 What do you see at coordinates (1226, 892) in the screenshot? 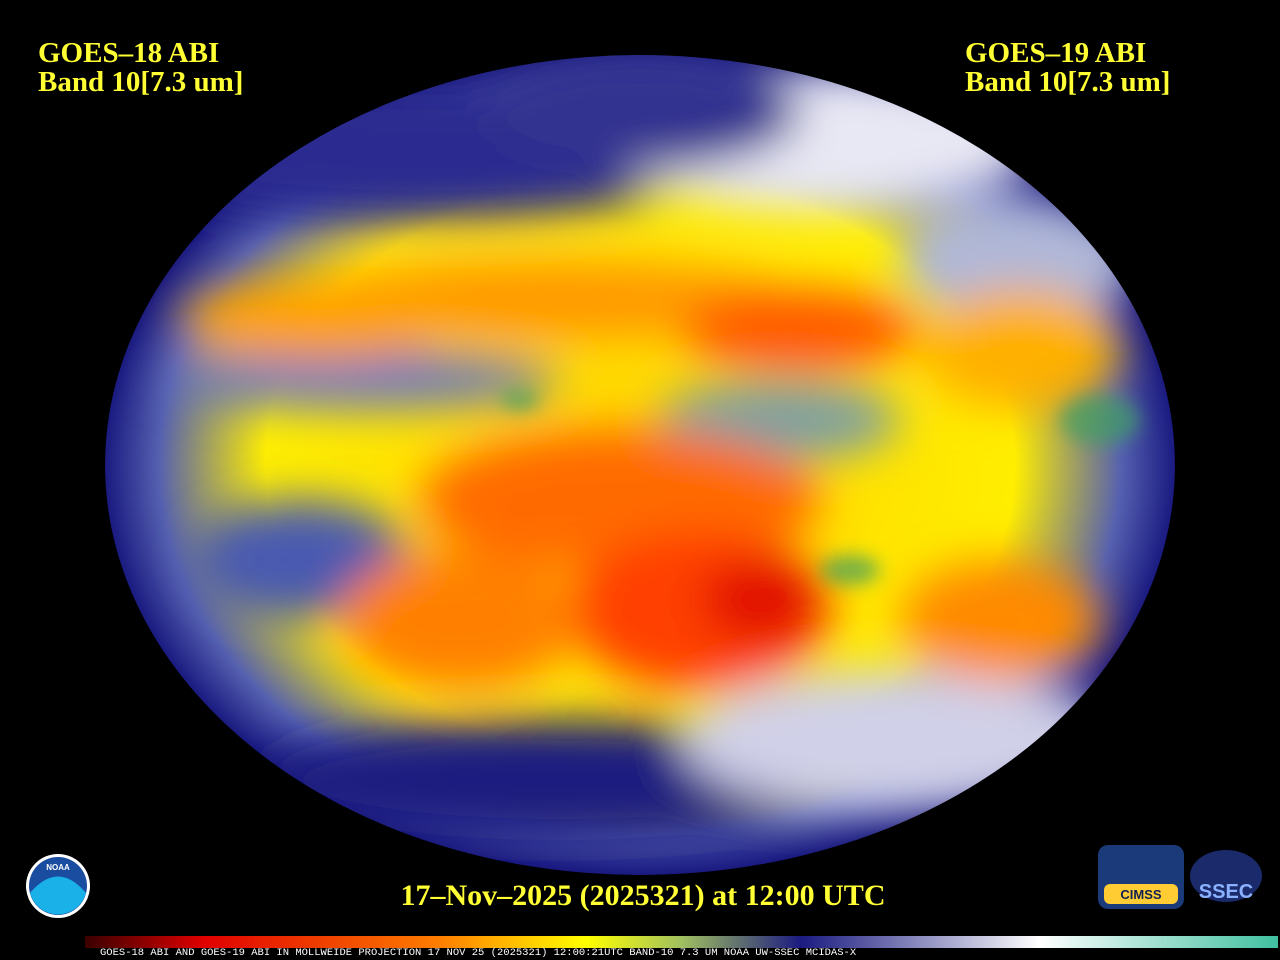
I see `ssec-label: SSEC` at bounding box center [1226, 892].